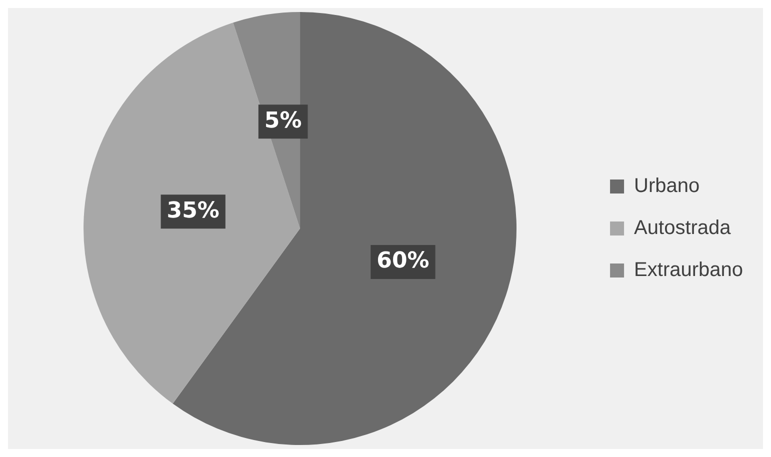 The width and height of the screenshot is (771, 457). What do you see at coordinates (403, 261) in the screenshot?
I see `data-label: 60%` at bounding box center [403, 261].